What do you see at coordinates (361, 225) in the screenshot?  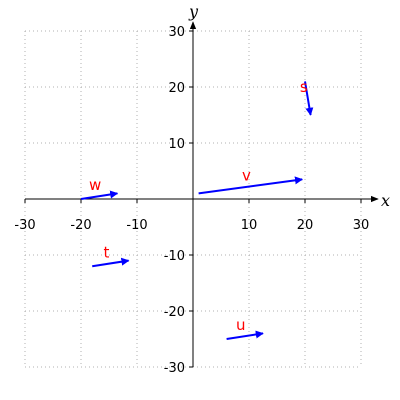 I see `x-tick-label: 30` at bounding box center [361, 225].